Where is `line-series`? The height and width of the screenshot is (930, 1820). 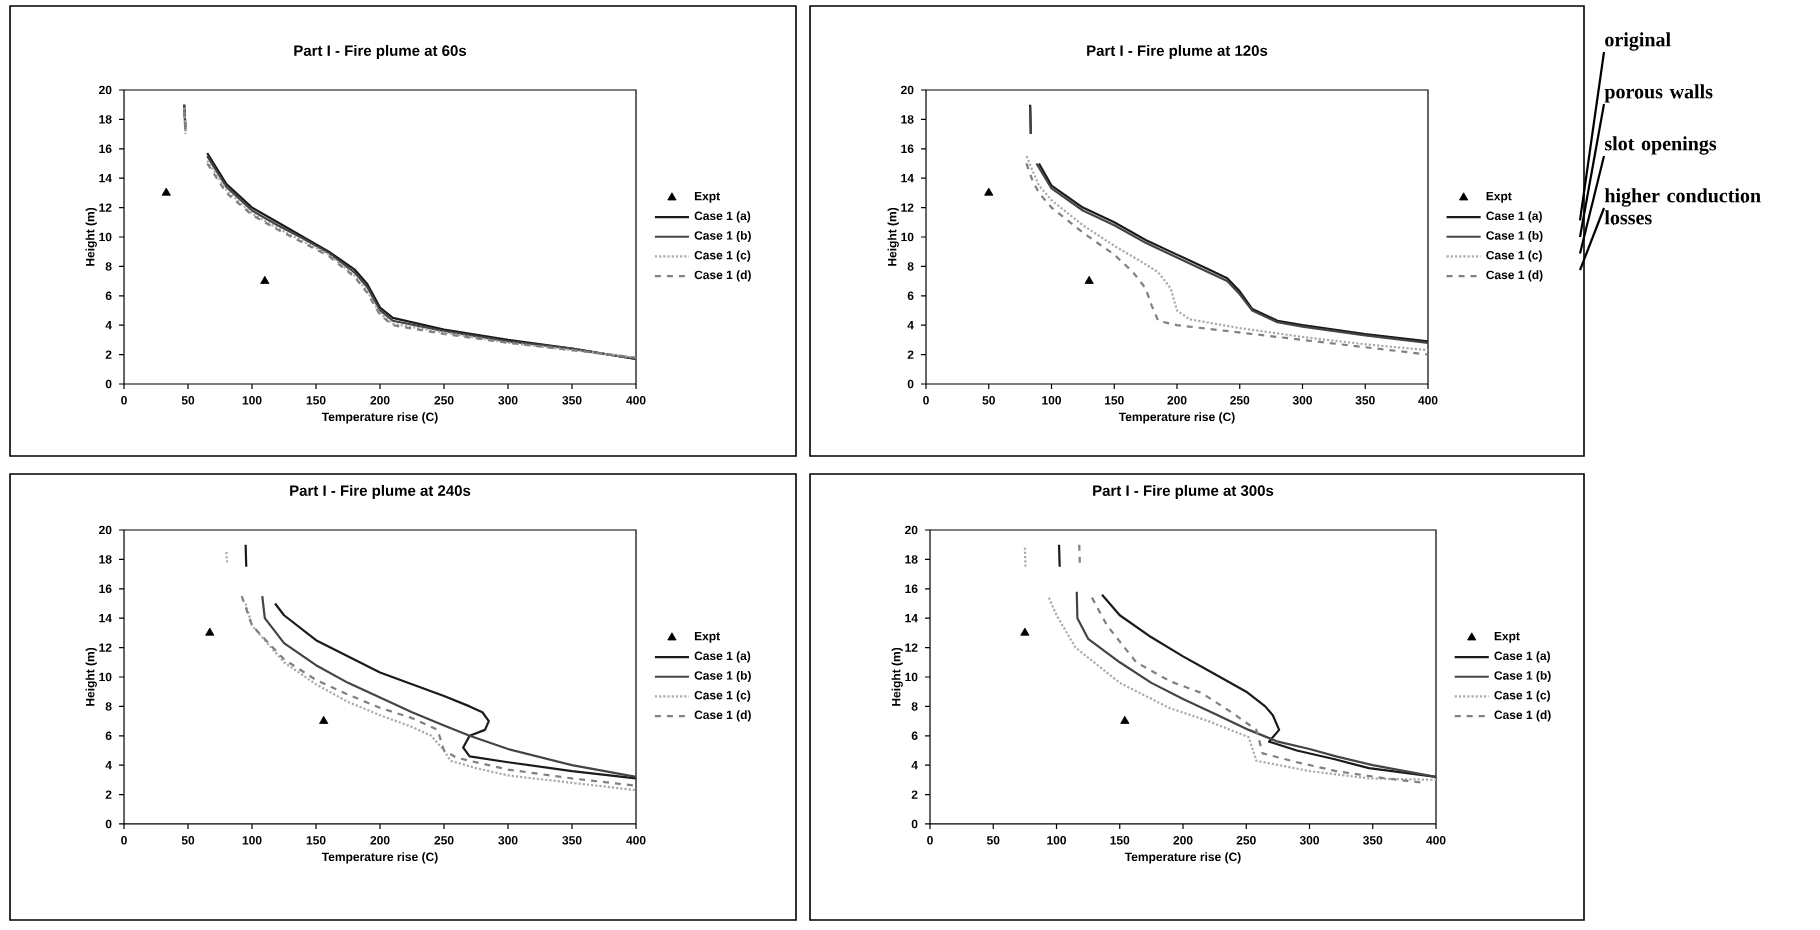
line-series is located at coordinates (1255, 684).